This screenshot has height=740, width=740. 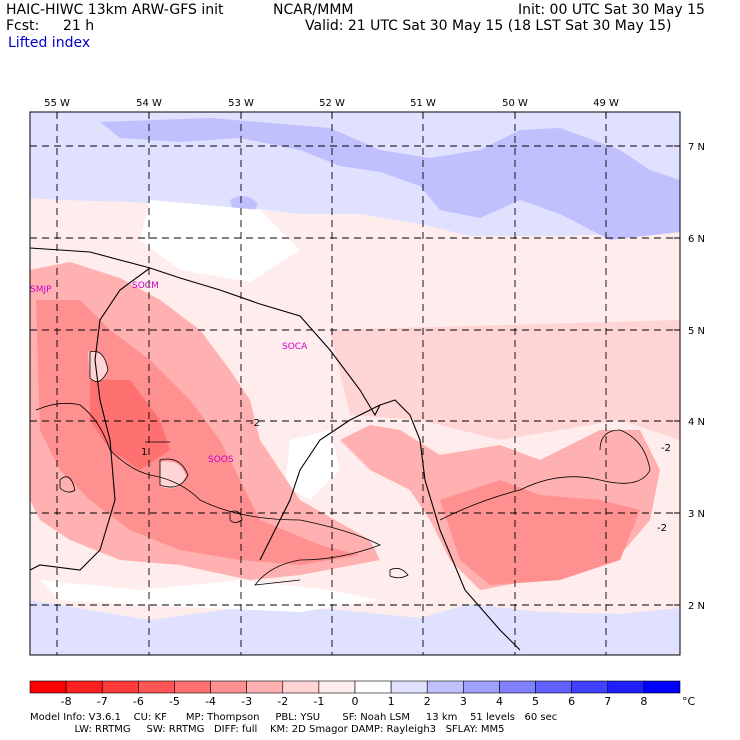 I want to click on colorbar-tick-label: -1, so click(x=318, y=701).